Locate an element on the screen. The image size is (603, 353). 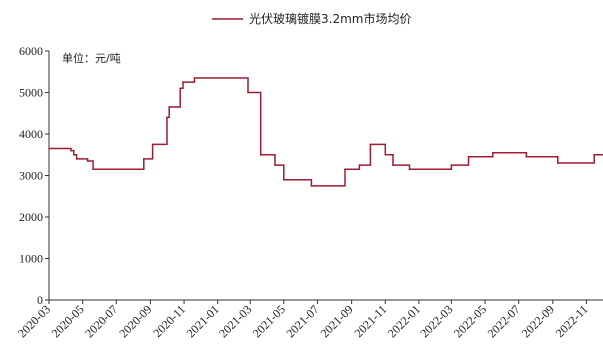
y-tick-label: 6000 is located at coordinates (31, 51).